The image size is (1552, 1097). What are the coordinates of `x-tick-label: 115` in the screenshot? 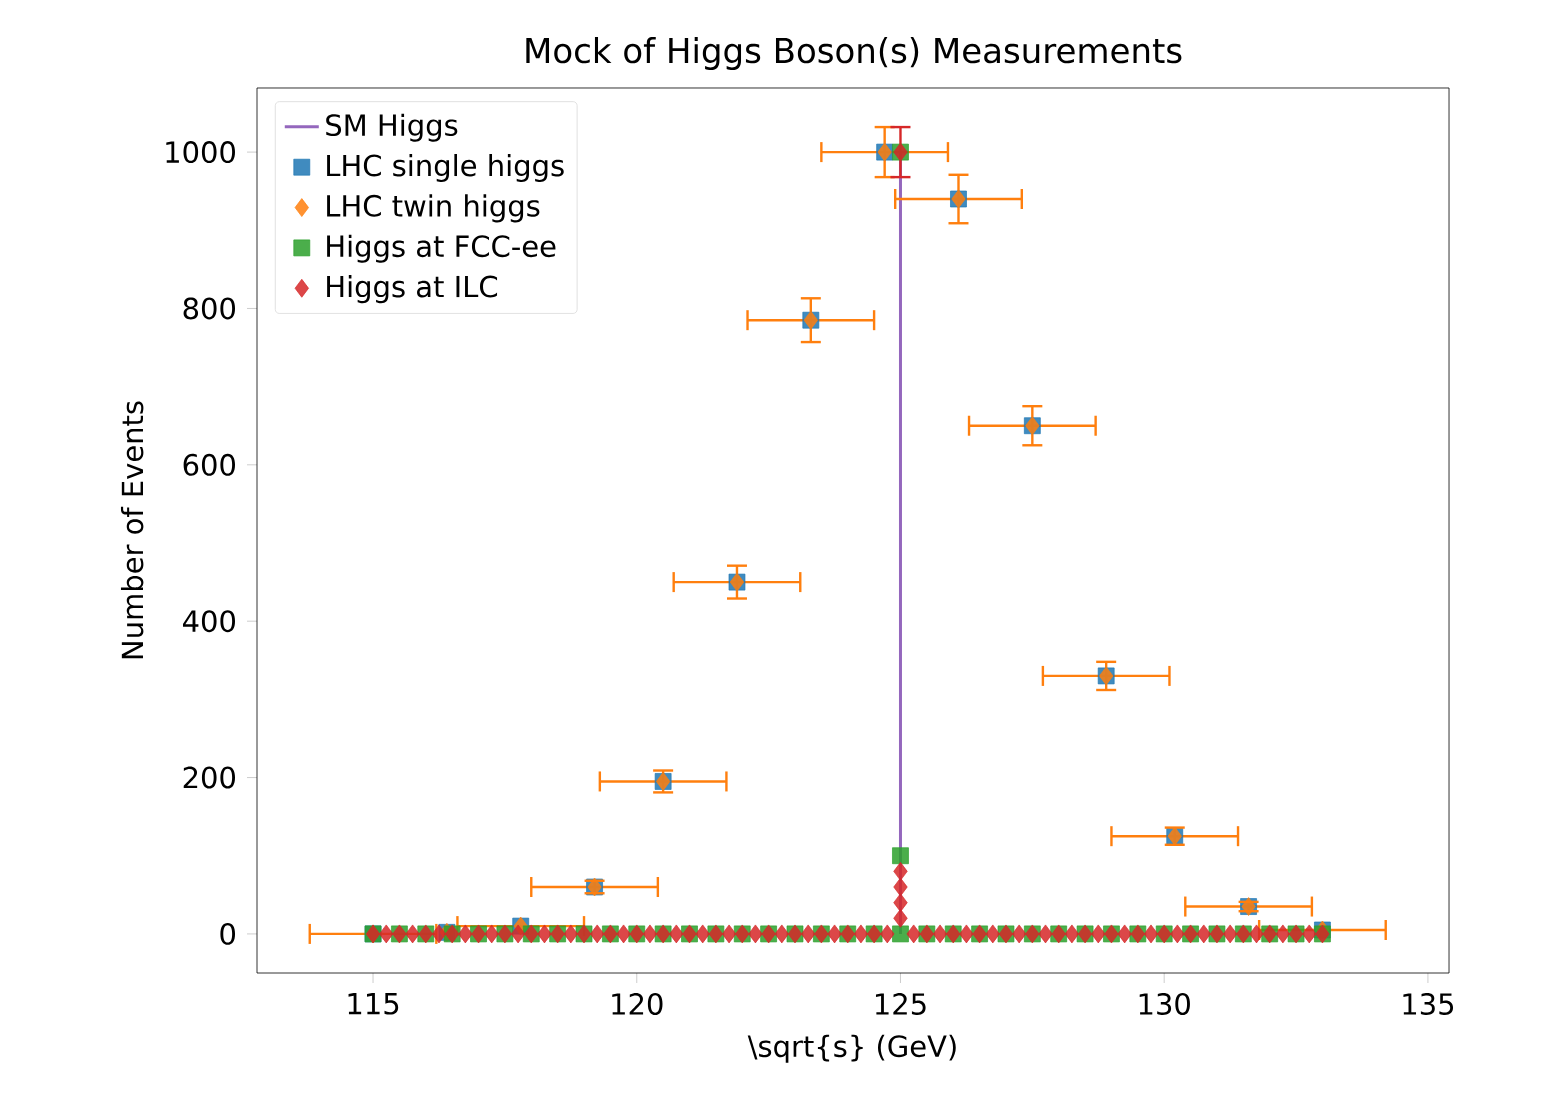 It's located at (373, 1004).